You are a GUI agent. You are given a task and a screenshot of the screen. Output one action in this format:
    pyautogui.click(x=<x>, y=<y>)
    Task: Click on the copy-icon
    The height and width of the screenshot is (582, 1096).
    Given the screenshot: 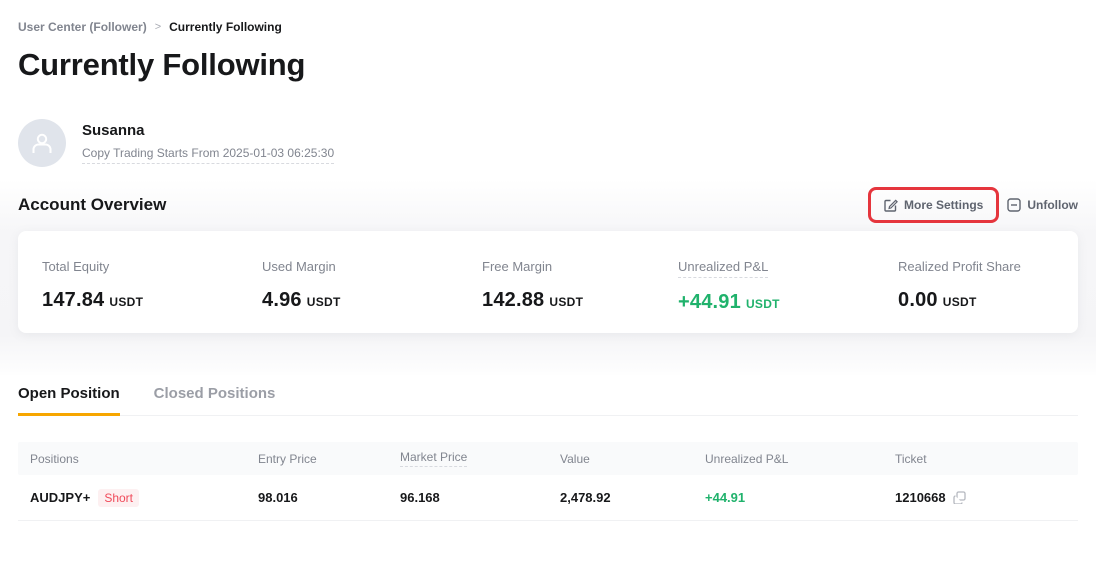 What is the action you would take?
    pyautogui.click(x=959, y=497)
    